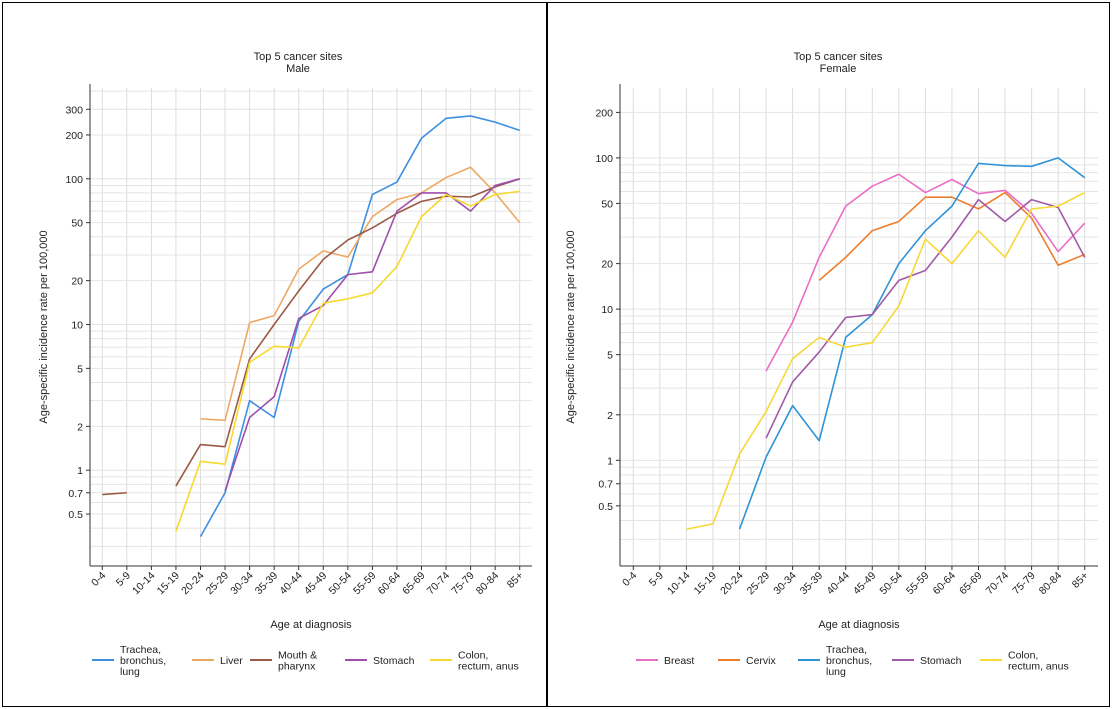 The height and width of the screenshot is (709, 1114). I want to click on y-tick-label: 300, so click(74, 110).